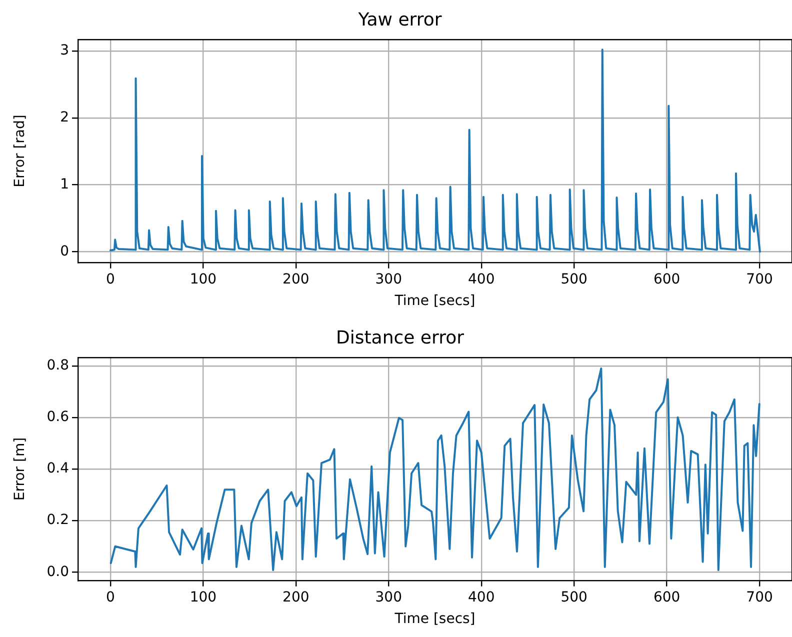 The image size is (792, 637). What do you see at coordinates (58, 468) in the screenshot?
I see `y-tick-label: 0.4` at bounding box center [58, 468].